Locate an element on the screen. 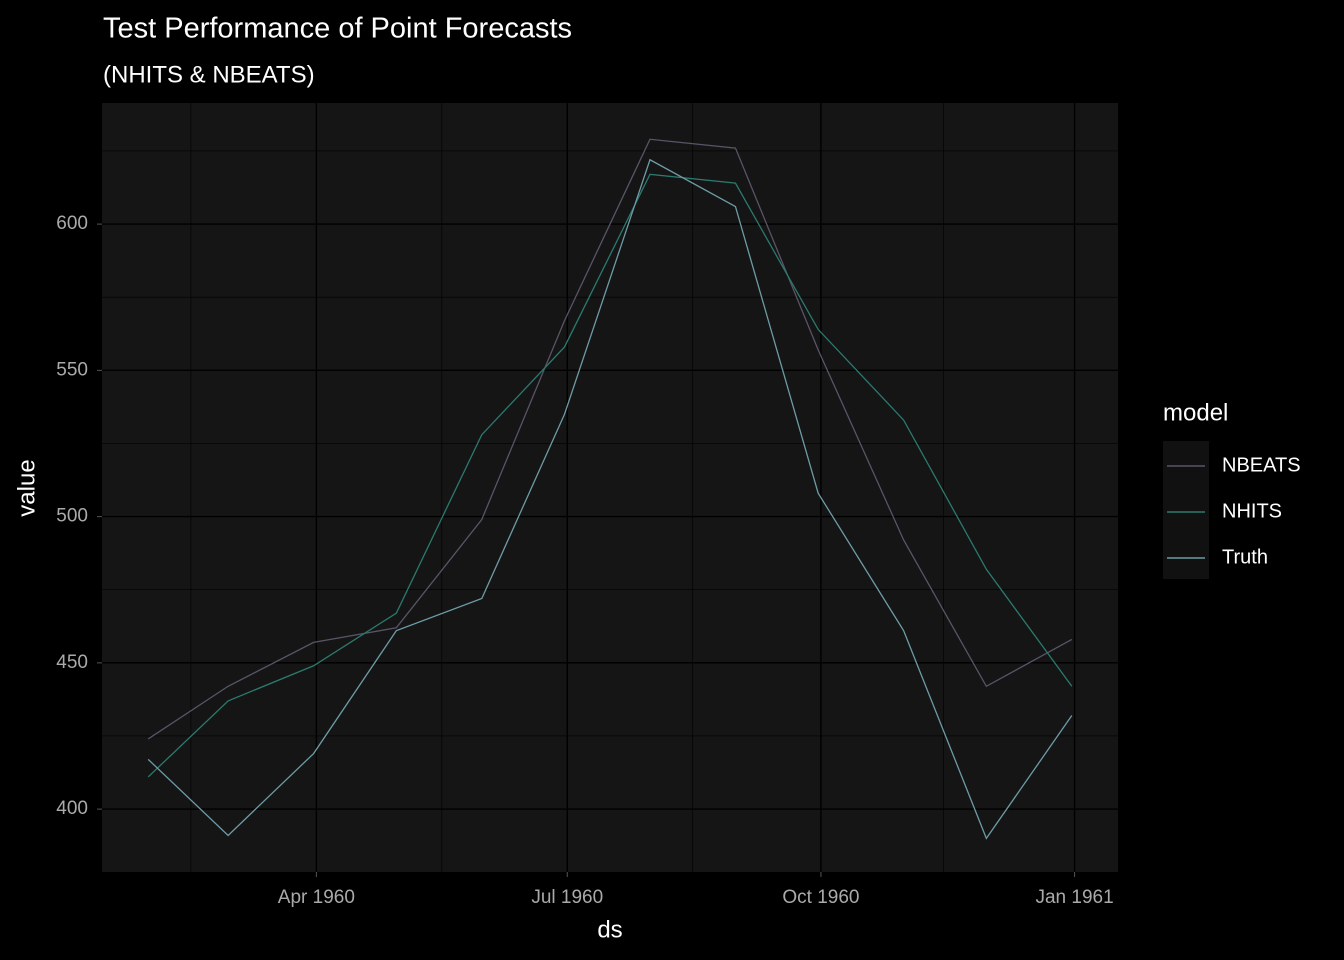 The image size is (1344, 960). y-tick-label: 550 is located at coordinates (72, 369).